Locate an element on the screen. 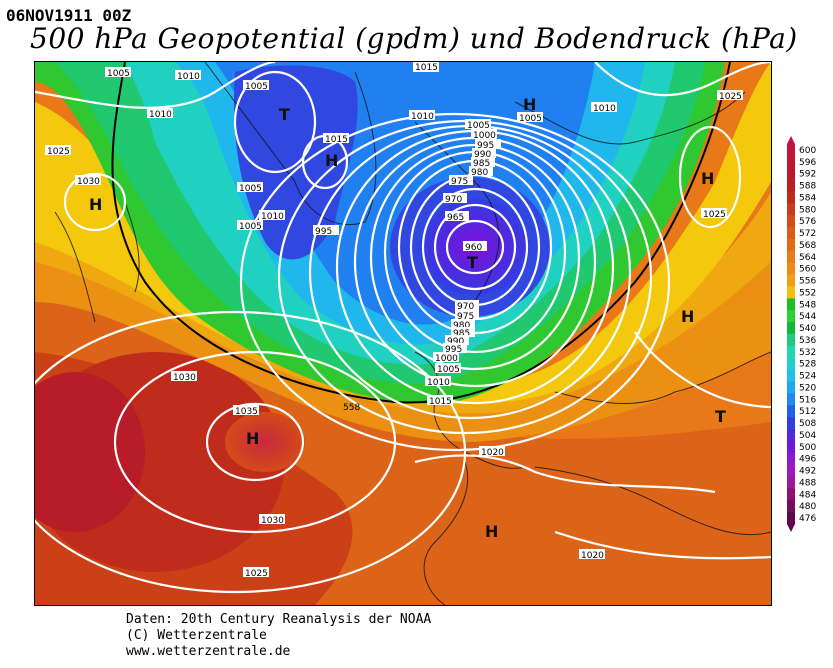  scale-arrow-bottom is located at coordinates (791, 528).